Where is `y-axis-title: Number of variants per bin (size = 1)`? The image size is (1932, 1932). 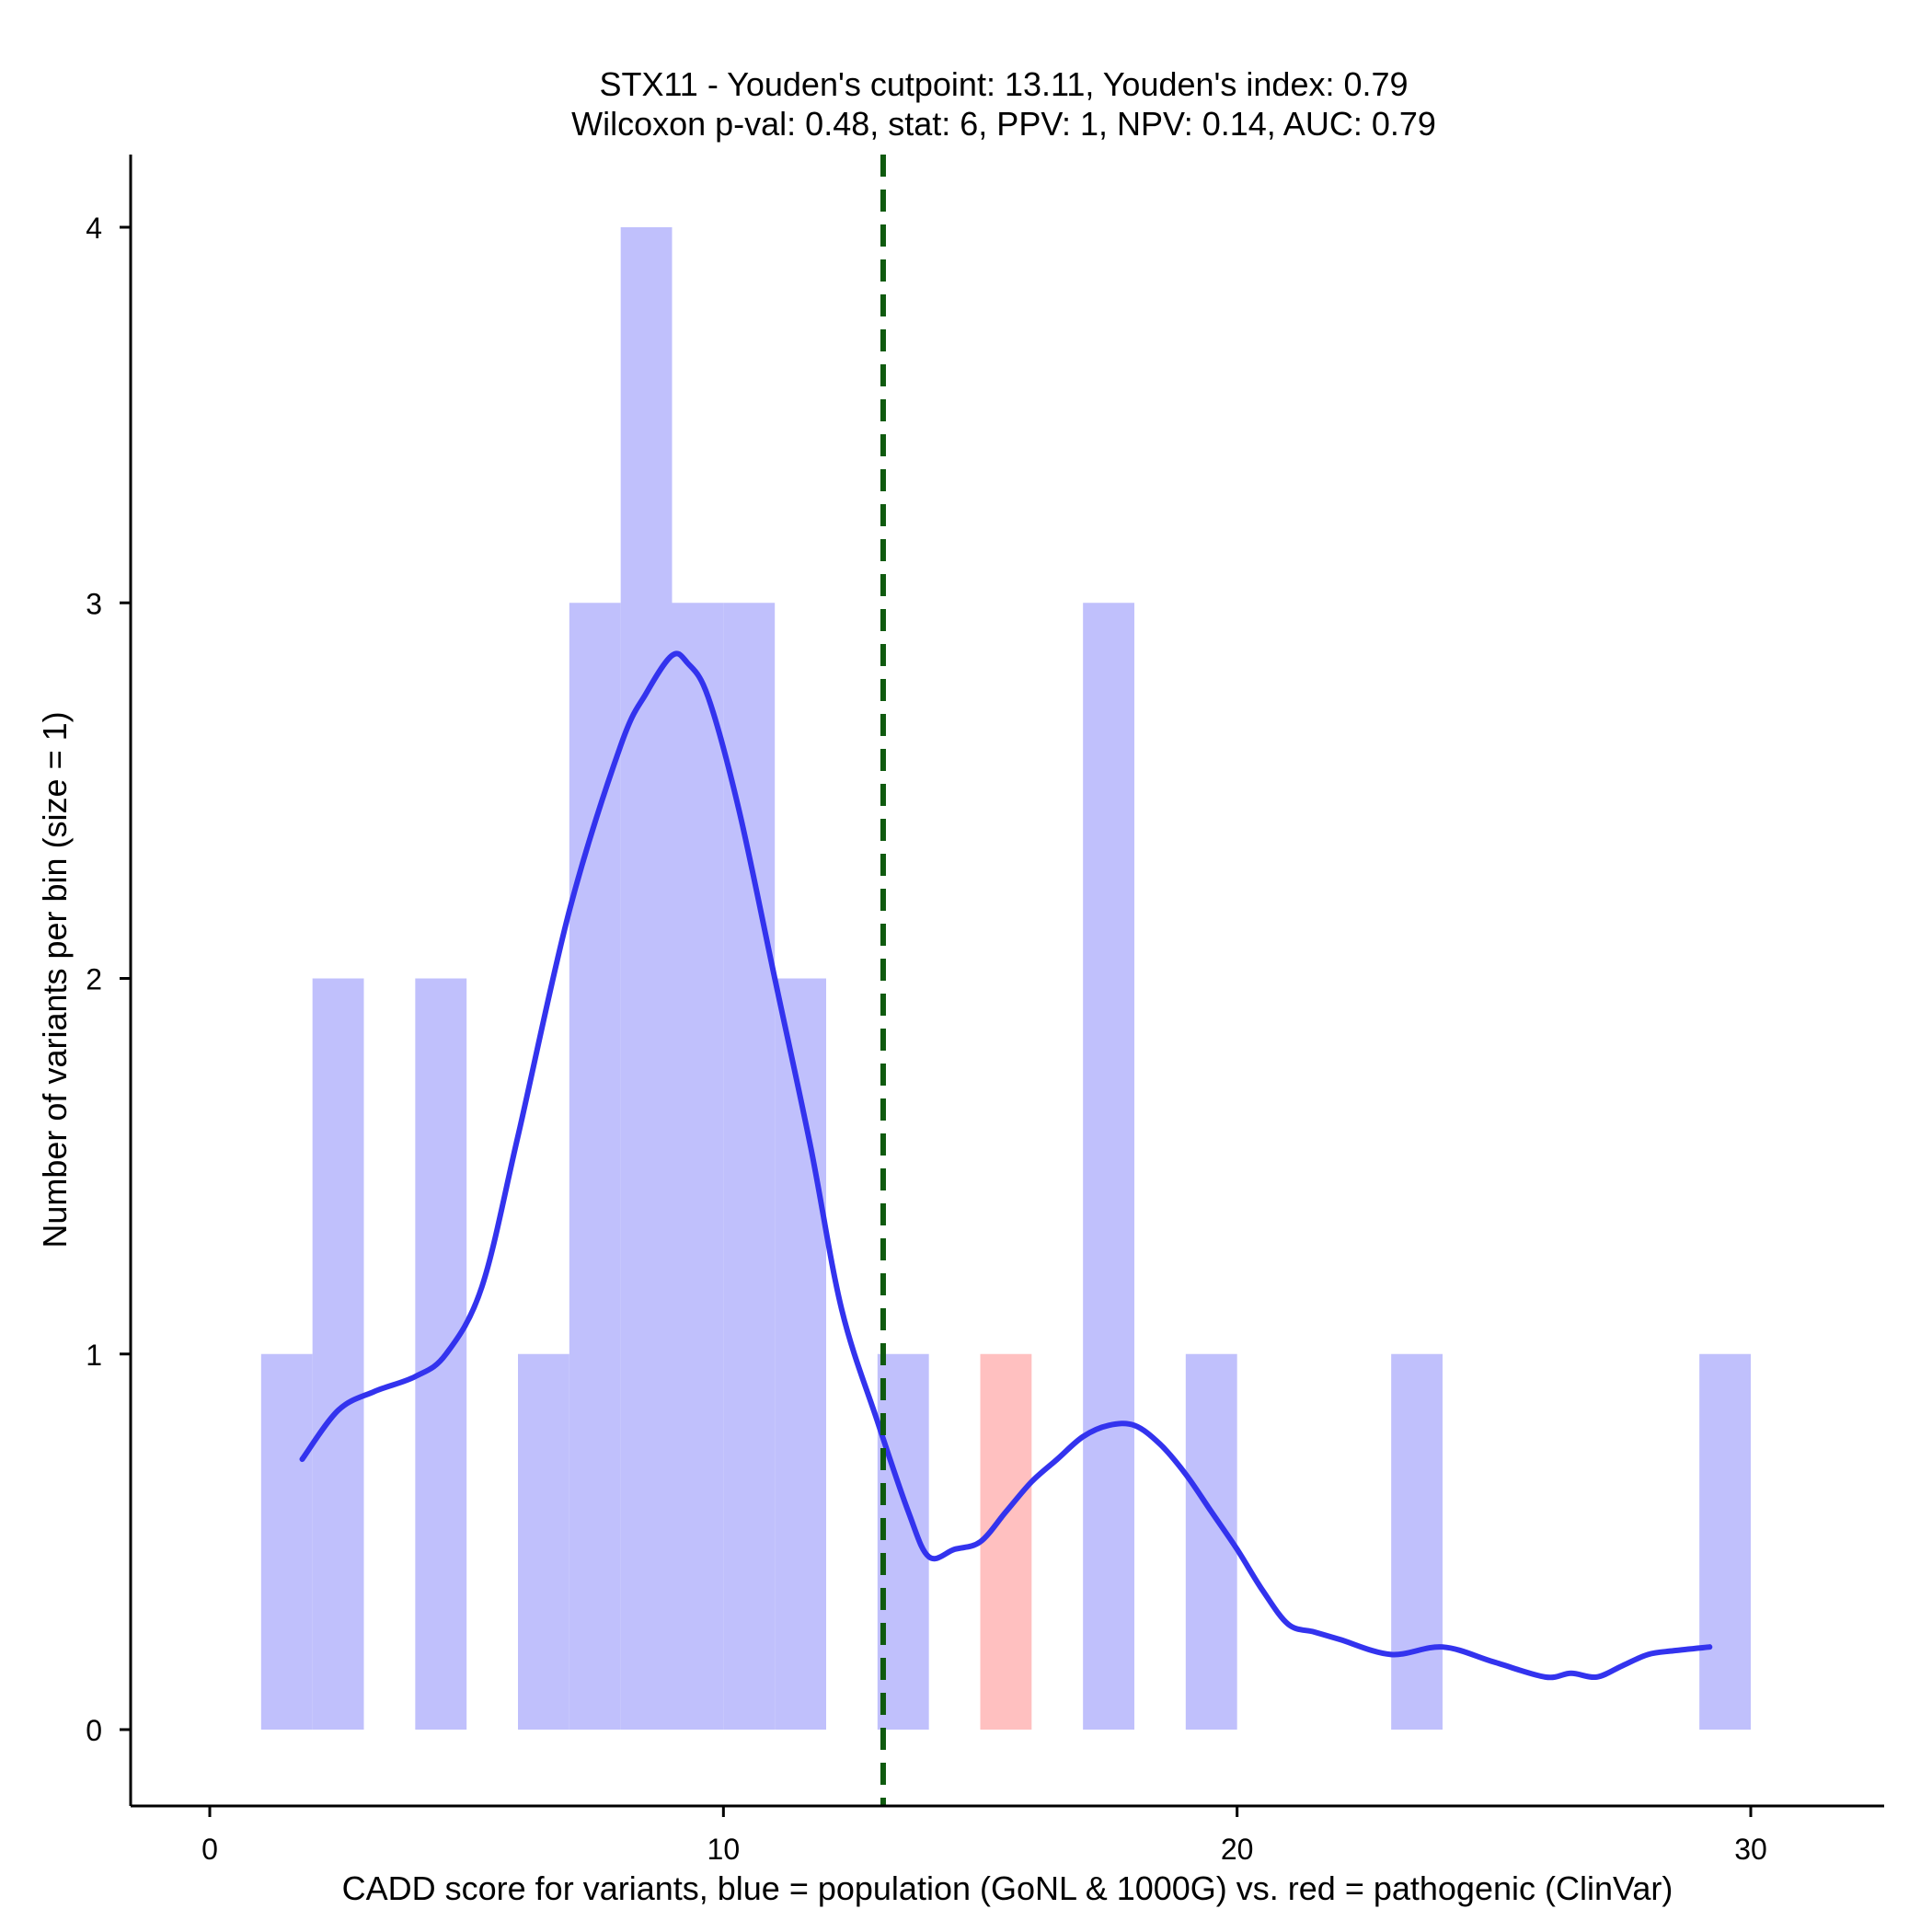 y-axis-title: Number of variants per bin (size = 1) is located at coordinates (55, 979).